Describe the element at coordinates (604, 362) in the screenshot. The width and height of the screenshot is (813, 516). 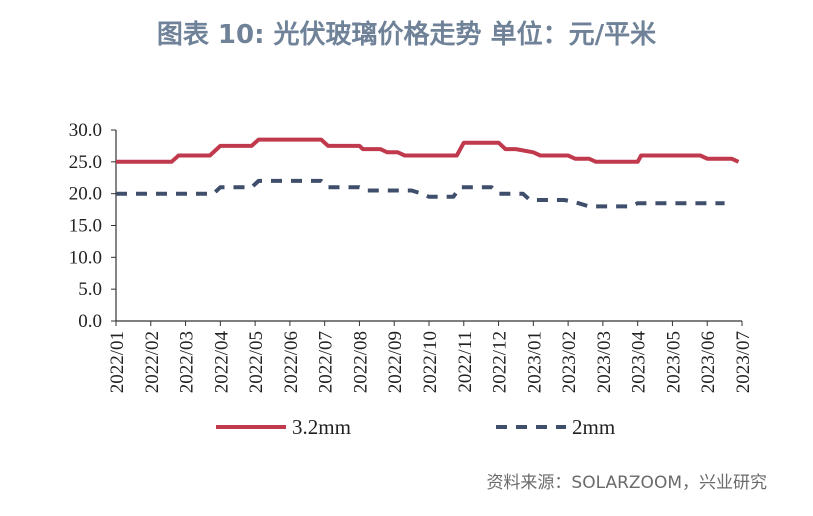
I see `x-tick-label: 2023/03` at that location.